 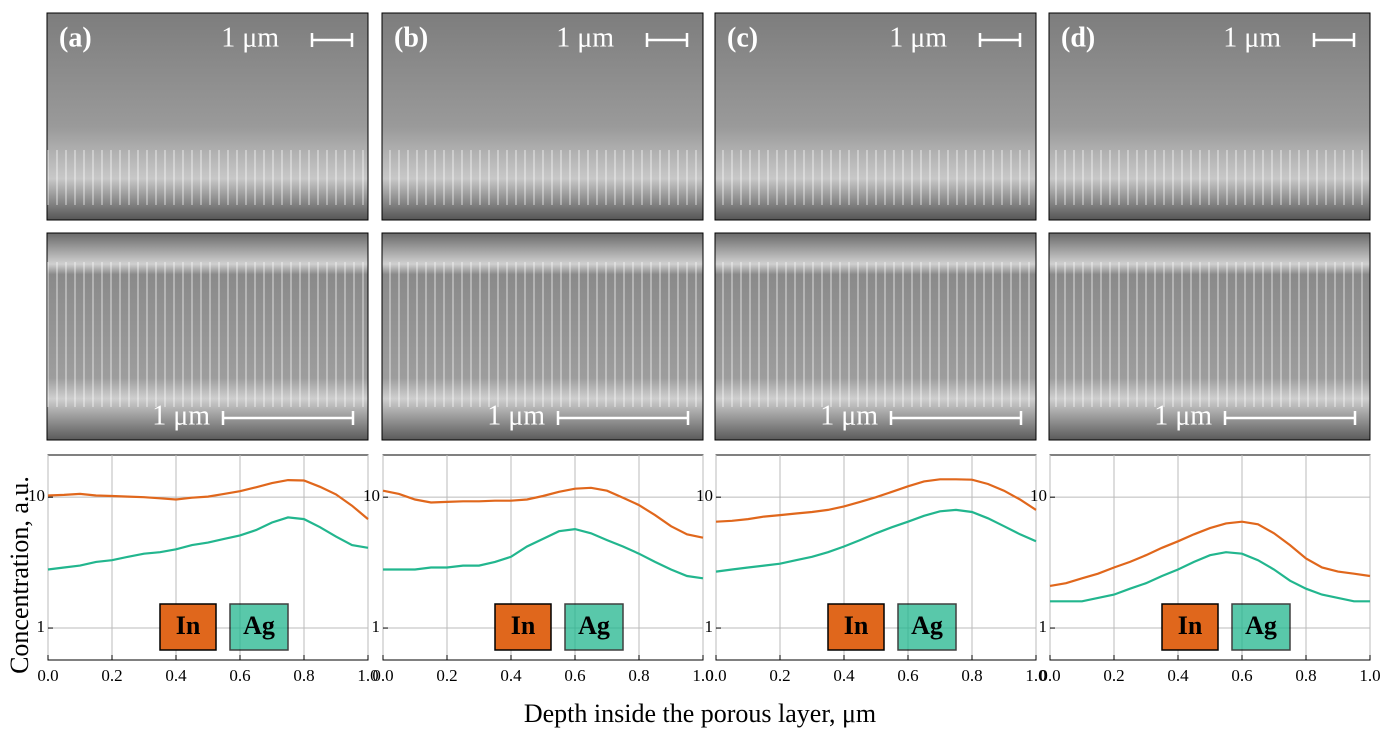 I want to click on panel-label: (c), so click(x=742, y=37).